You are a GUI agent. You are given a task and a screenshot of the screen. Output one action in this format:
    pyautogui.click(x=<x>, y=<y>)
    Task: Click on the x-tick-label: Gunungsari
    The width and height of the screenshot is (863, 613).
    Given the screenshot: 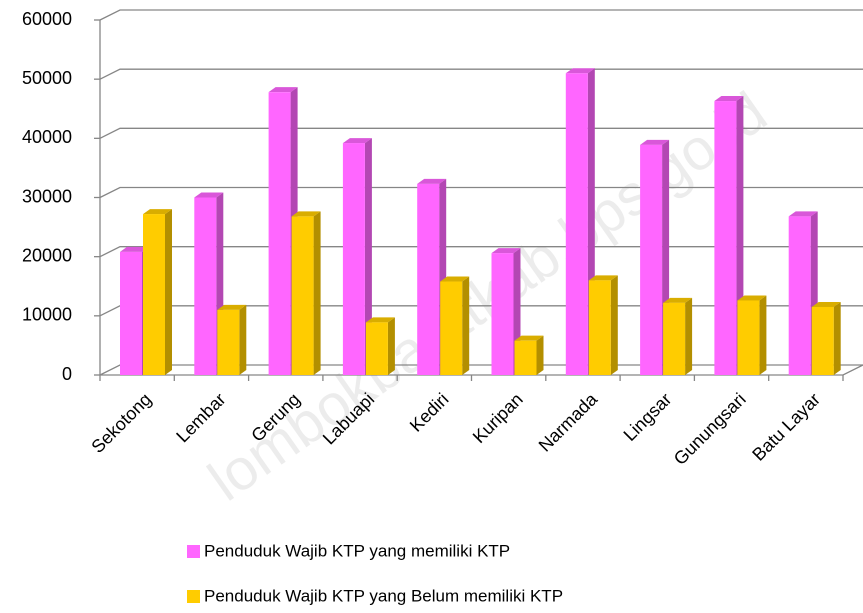 What is the action you would take?
    pyautogui.click(x=710, y=429)
    